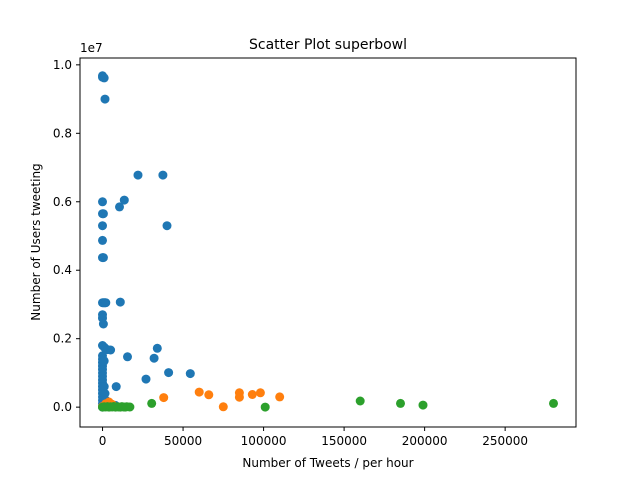 The width and height of the screenshot is (640, 480). I want to click on x-tick-label: 150000, so click(344, 441).